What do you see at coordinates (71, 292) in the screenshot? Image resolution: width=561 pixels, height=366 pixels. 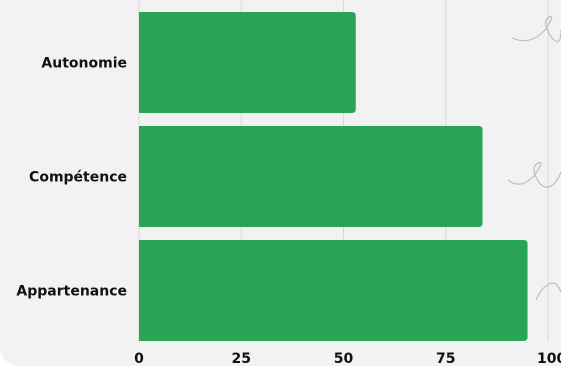 I see `category-label: Appartenance` at bounding box center [71, 292].